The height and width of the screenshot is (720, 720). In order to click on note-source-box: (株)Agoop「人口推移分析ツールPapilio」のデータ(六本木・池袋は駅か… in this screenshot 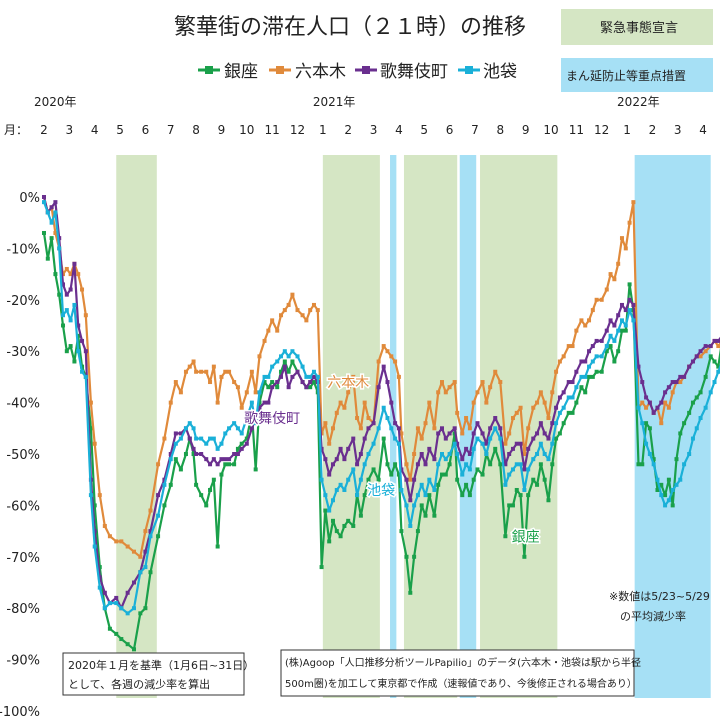, I will do `click(460, 673)`.